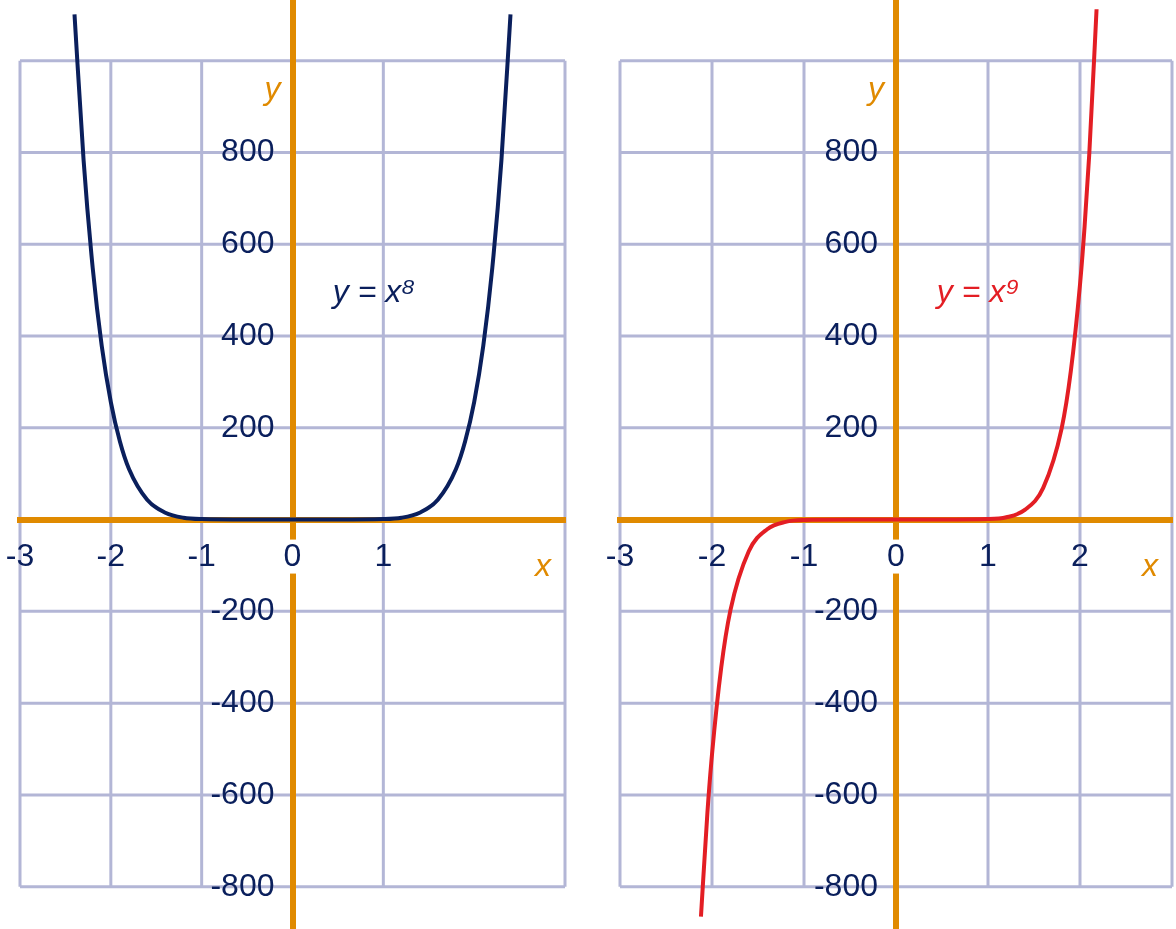 This screenshot has width=1176, height=929. What do you see at coordinates (373, 291) in the screenshot?
I see `text: y = x⁸` at bounding box center [373, 291].